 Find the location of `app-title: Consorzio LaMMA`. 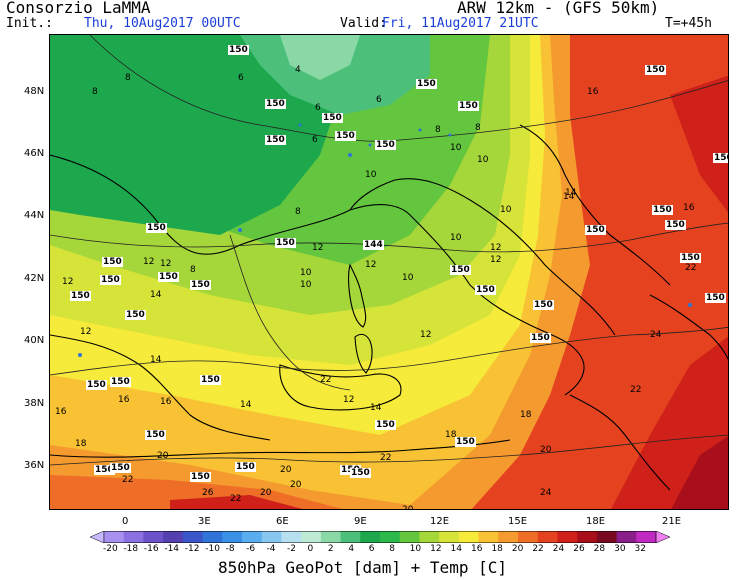

app-title: Consorzio LaMMA is located at coordinates (78, 8).